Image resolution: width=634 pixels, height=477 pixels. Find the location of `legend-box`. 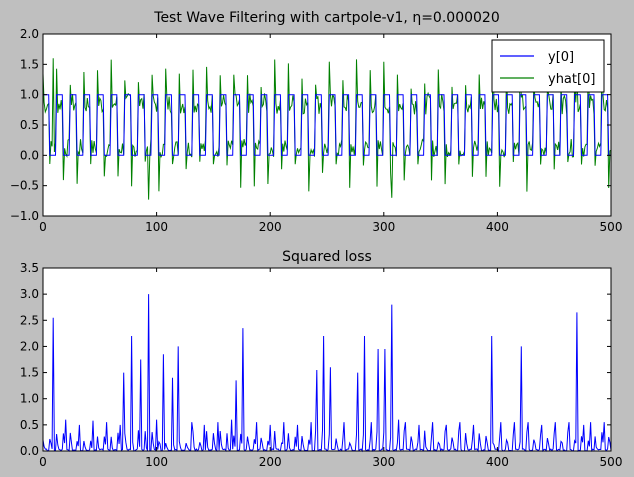

legend-box is located at coordinates (548, 66).